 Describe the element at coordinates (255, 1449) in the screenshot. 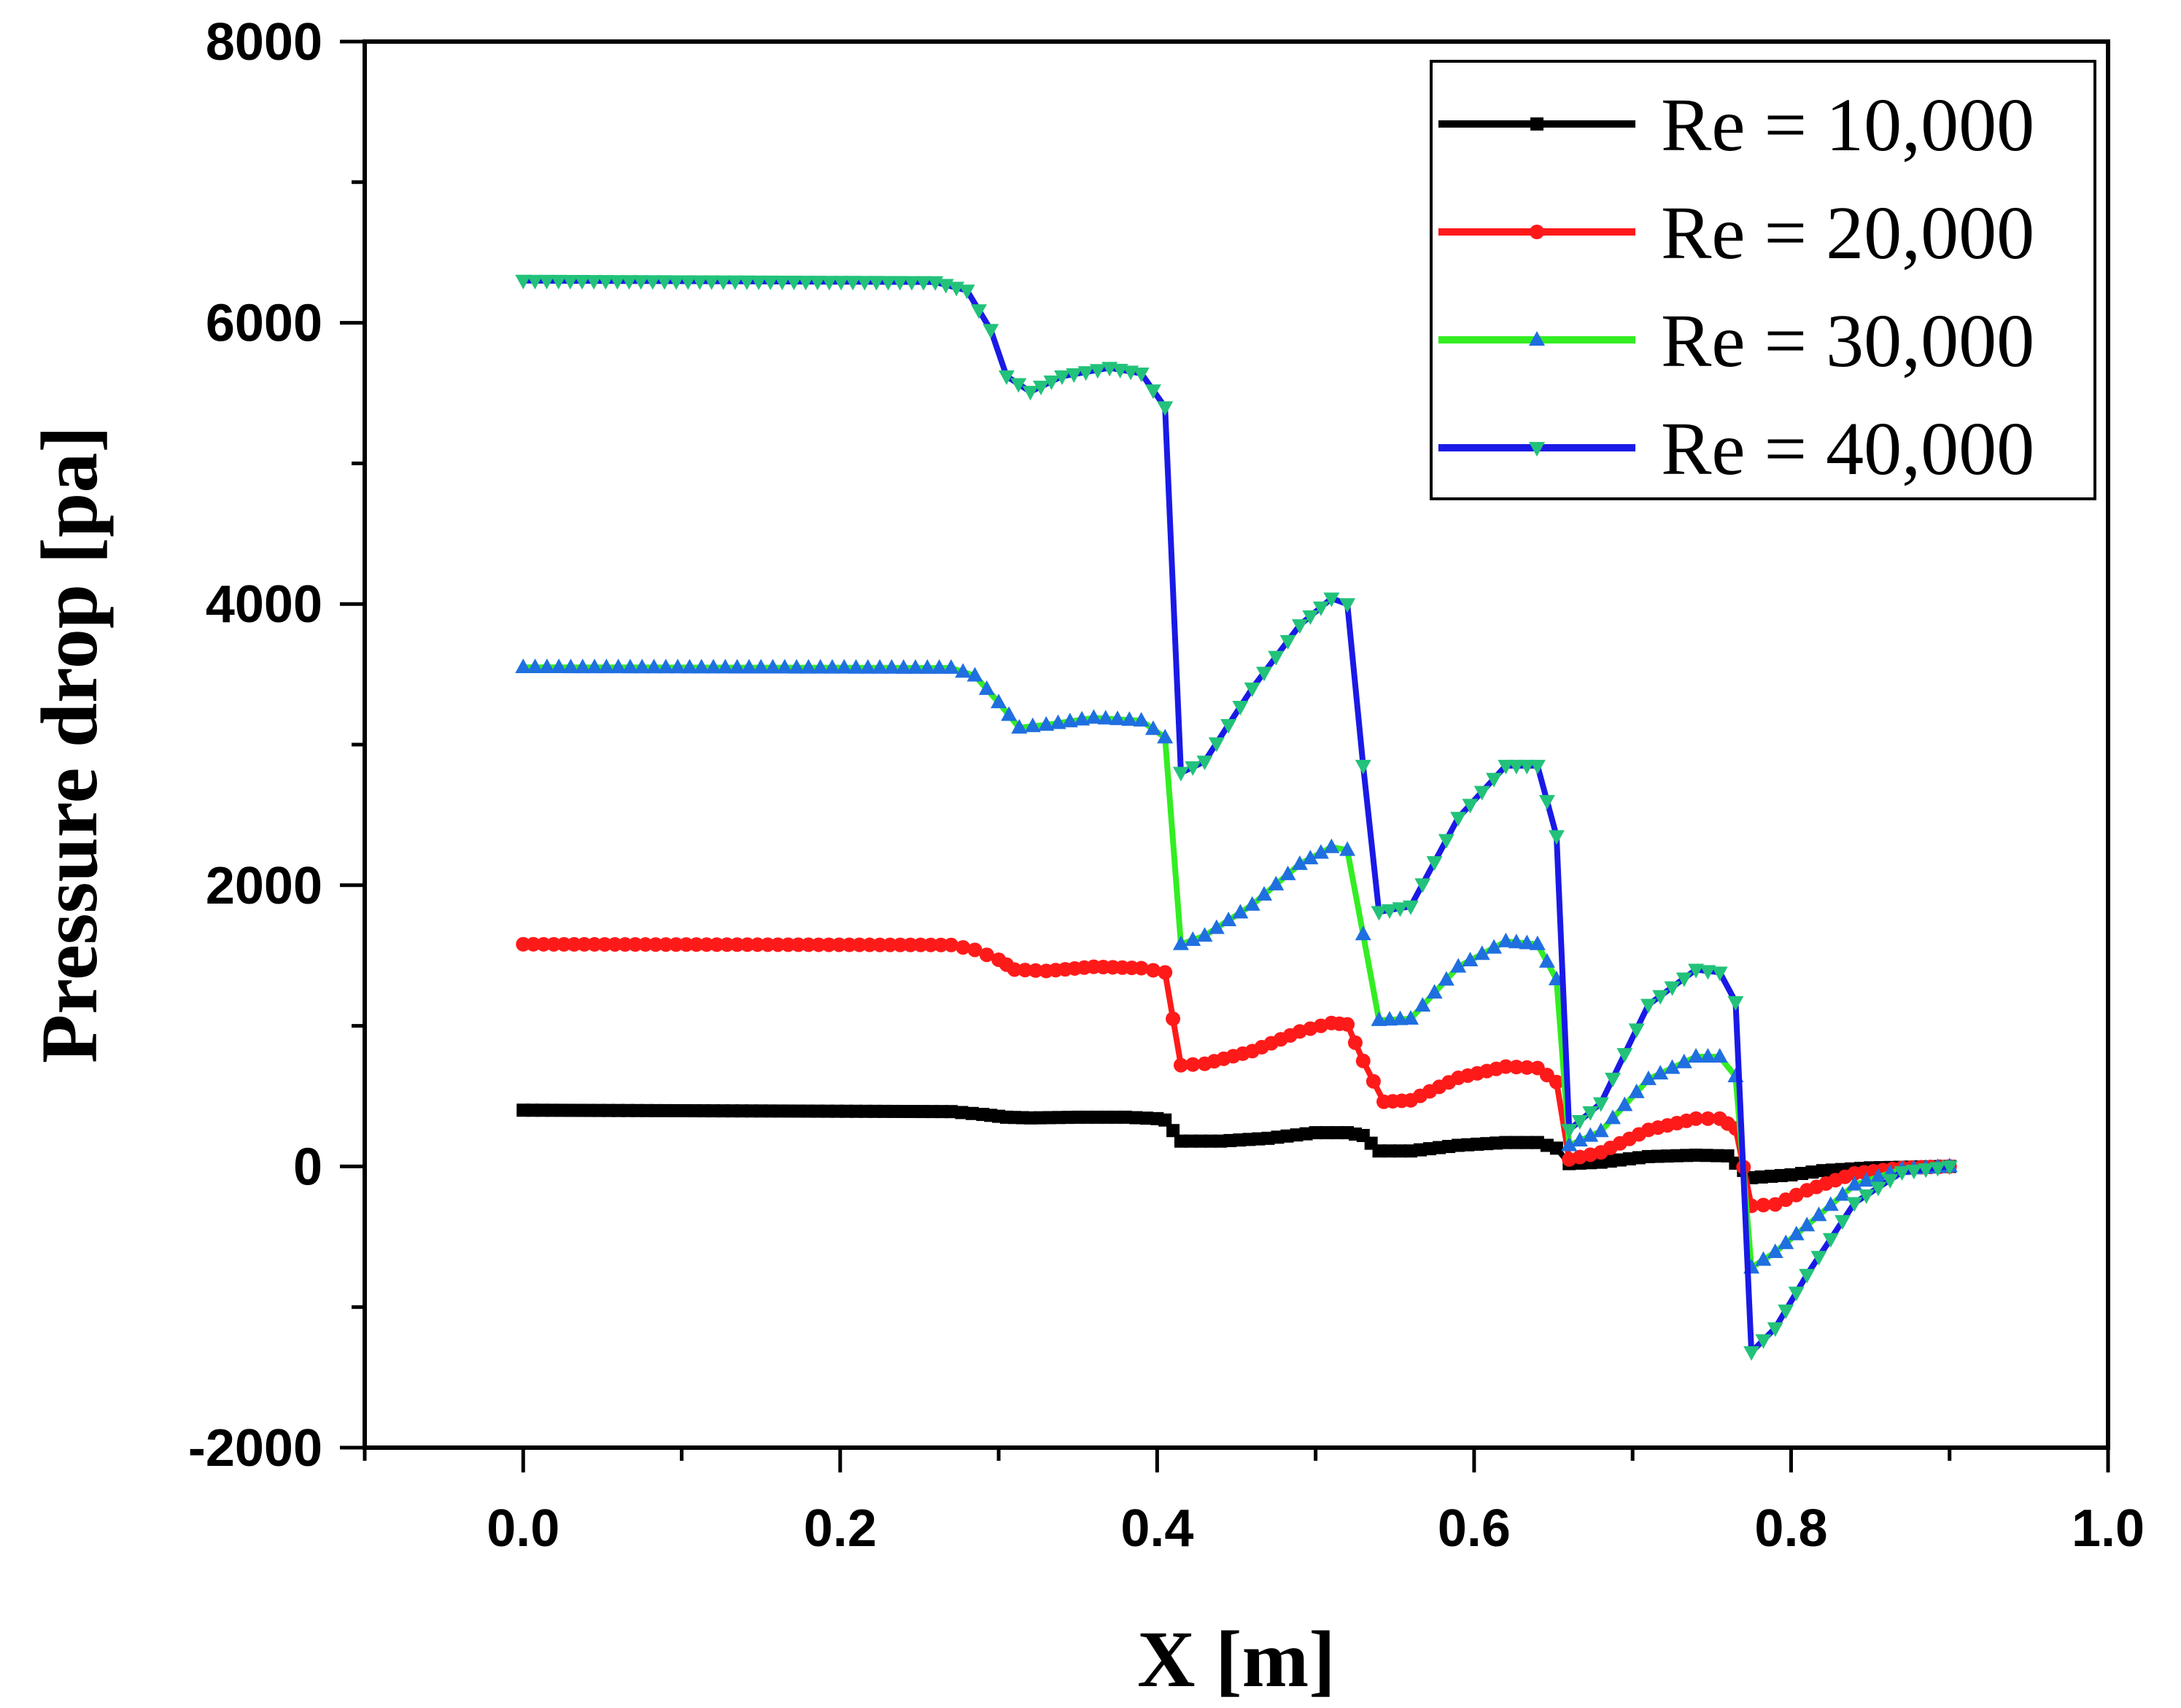

I see `y-tick-label: -2000` at that location.